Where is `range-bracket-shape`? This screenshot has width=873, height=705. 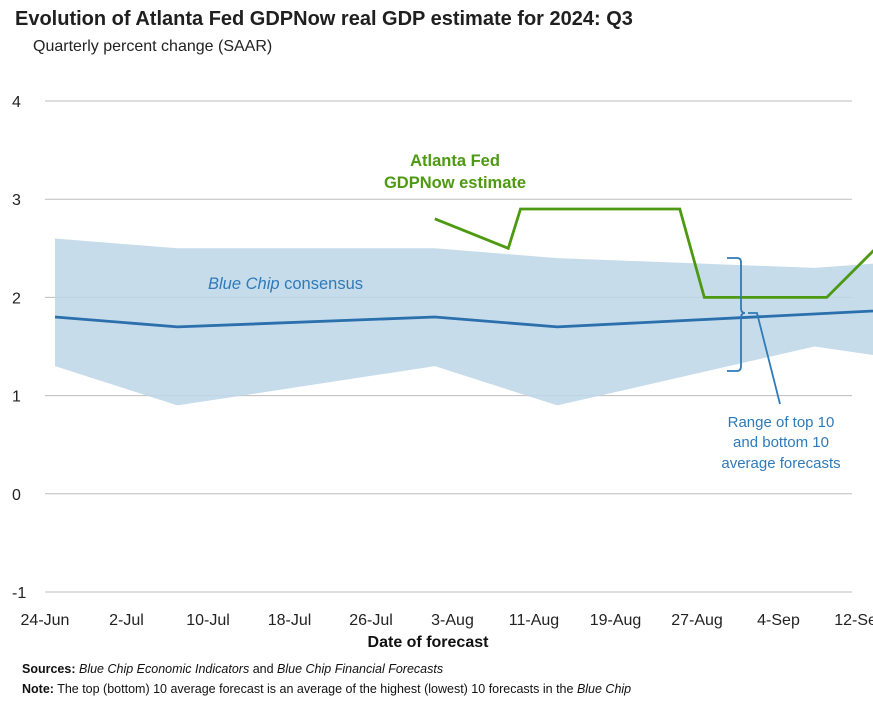 range-bracket-shape is located at coordinates (736, 314).